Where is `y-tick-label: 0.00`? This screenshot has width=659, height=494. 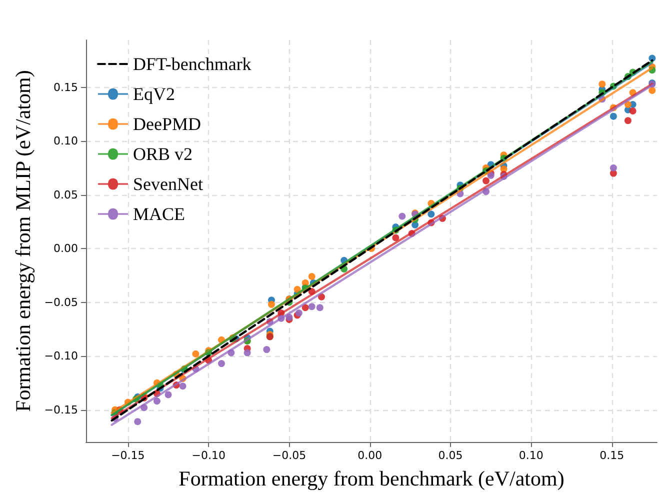 y-tick-label: 0.00 is located at coordinates (66, 249).